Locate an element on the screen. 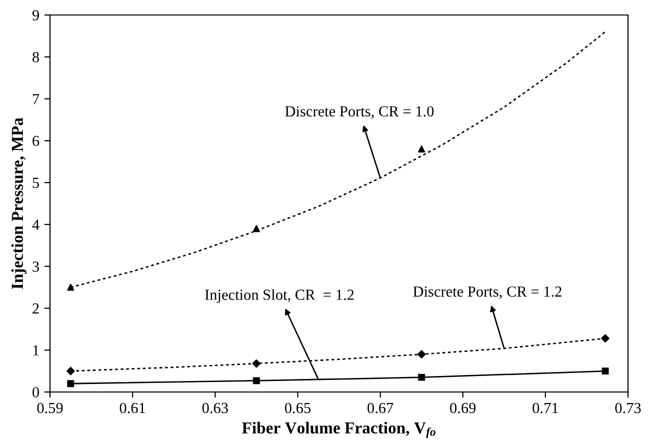 The height and width of the screenshot is (444, 649). x-tick-label: 0.63 is located at coordinates (215, 408).